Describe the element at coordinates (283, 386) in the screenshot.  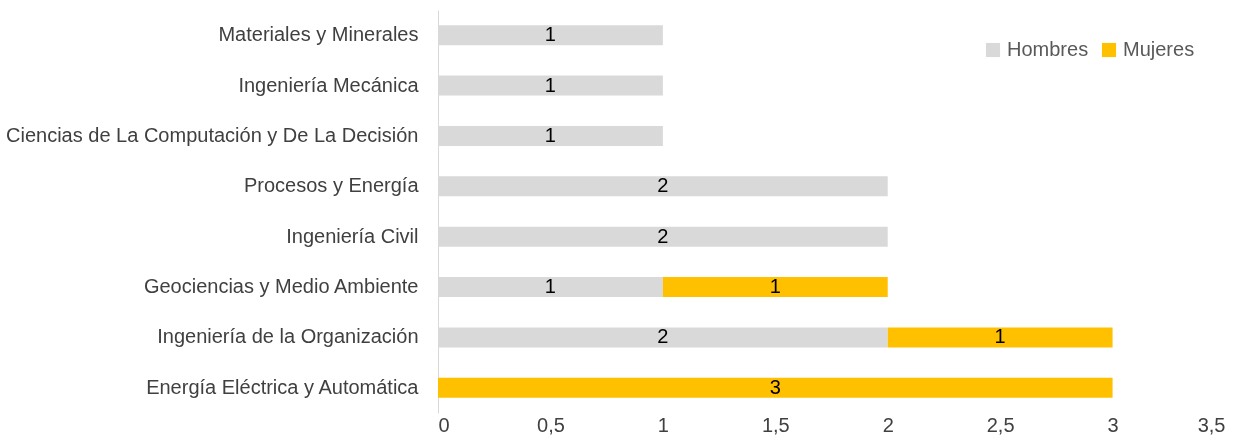
I see `y-tick-label: Energía Eléctrica y Automática` at that location.